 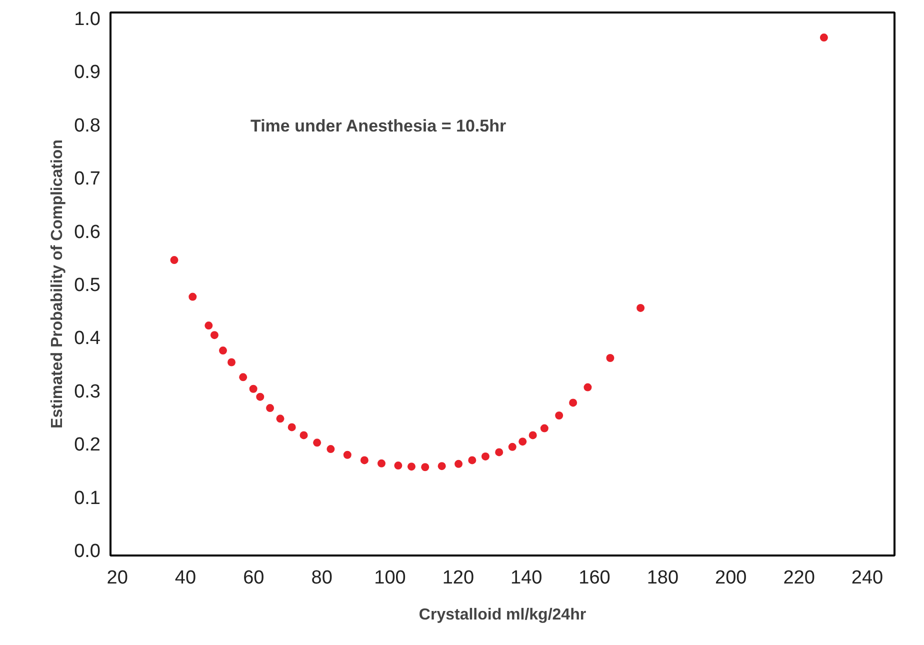 What do you see at coordinates (731, 578) in the screenshot?
I see `x-tick-label: 200` at bounding box center [731, 578].